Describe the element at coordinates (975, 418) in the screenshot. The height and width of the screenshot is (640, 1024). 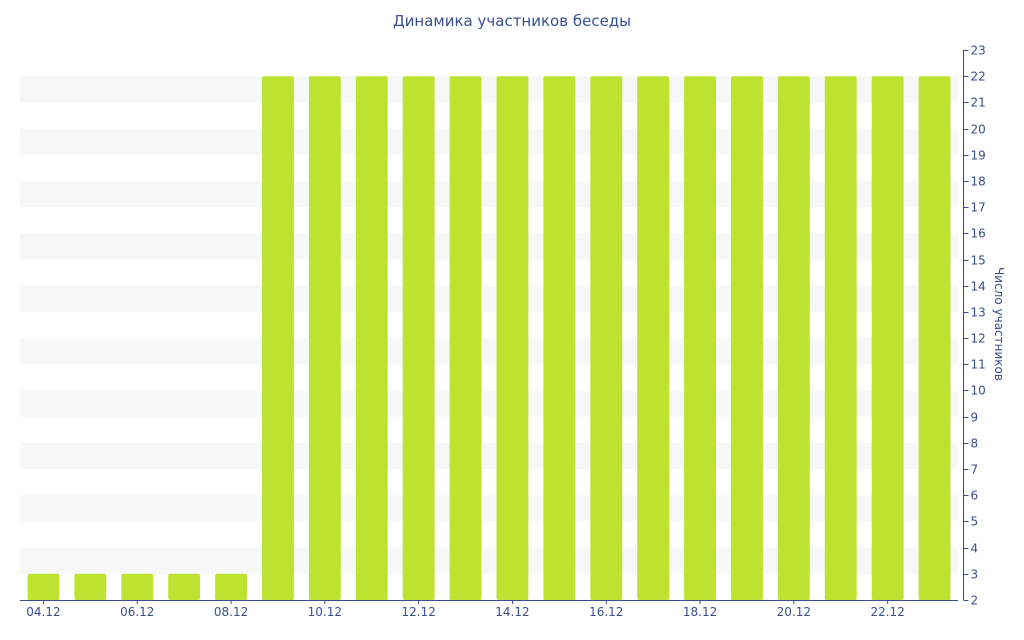
I see `y-tick-label: 9` at that location.